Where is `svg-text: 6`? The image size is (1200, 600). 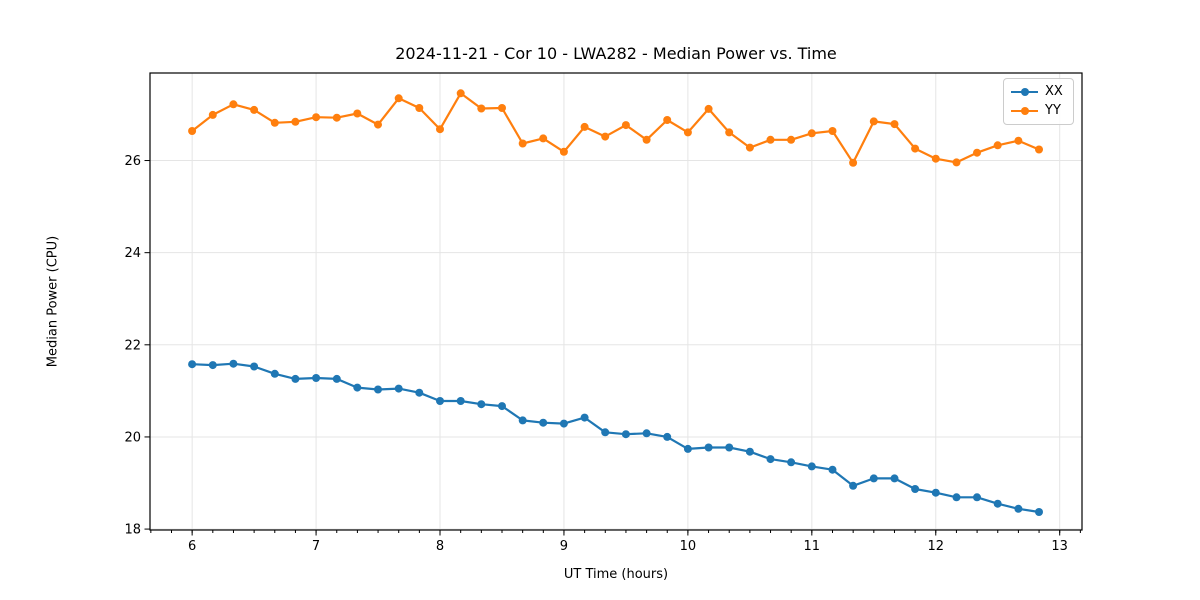
svg-text: 6 is located at coordinates (192, 546).